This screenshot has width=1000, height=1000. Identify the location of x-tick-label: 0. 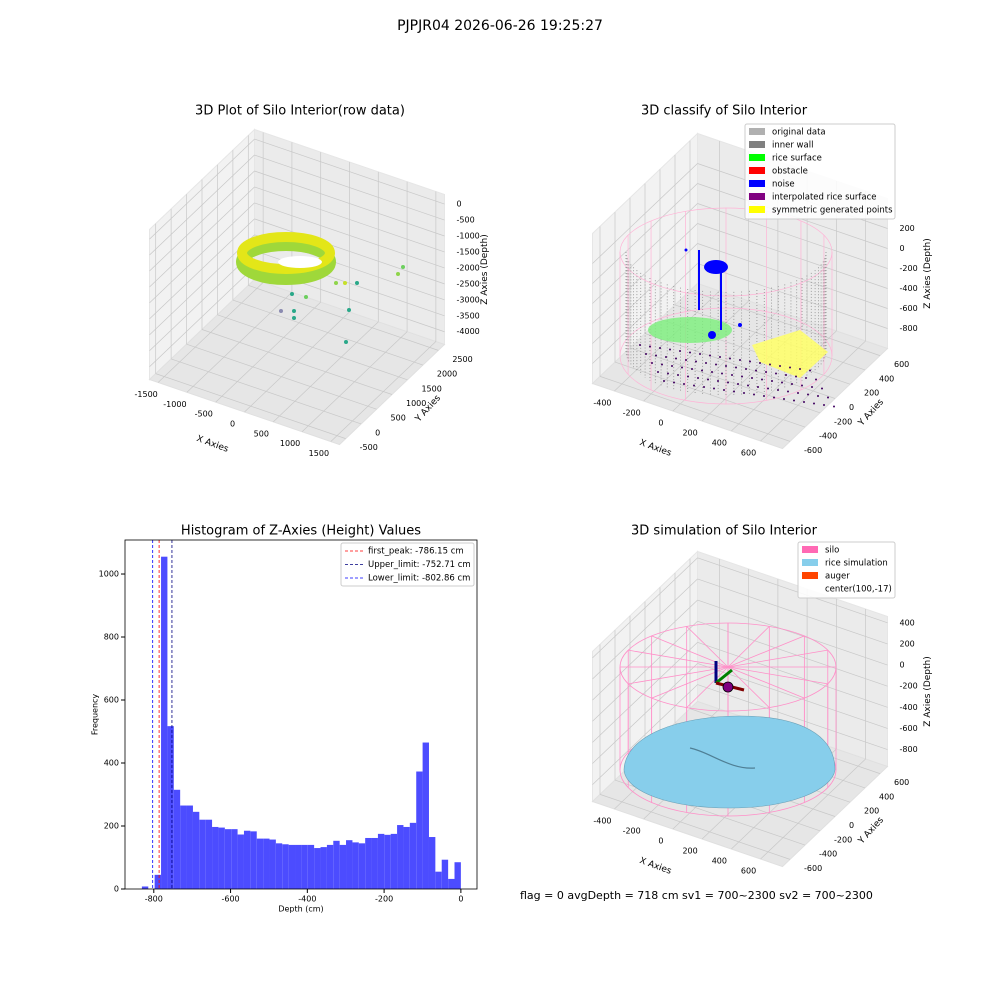
(232, 424).